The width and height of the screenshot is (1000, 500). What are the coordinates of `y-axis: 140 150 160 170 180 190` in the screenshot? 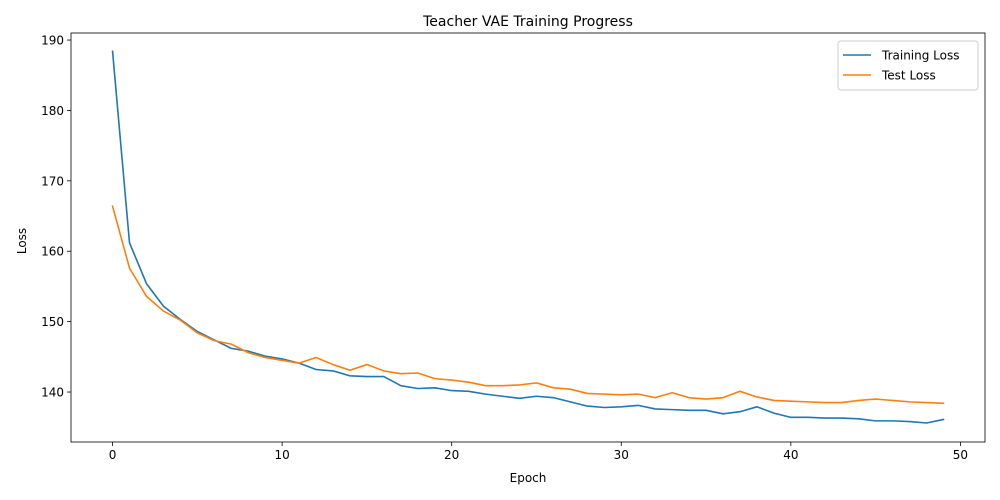 It's located at (56, 217).